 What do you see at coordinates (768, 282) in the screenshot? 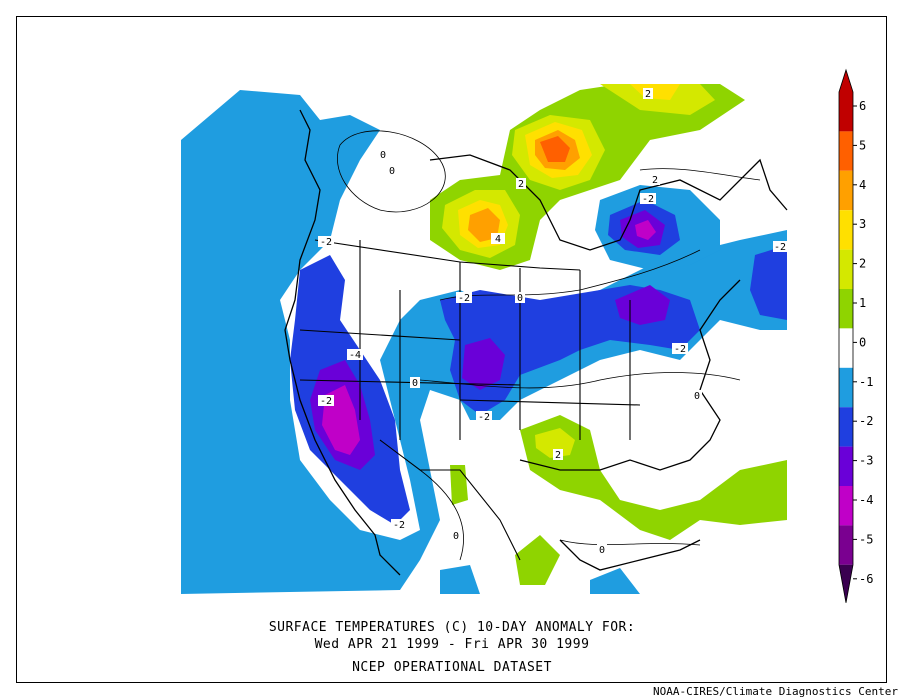
I see `atlantic-cool-region` at bounding box center [768, 282].